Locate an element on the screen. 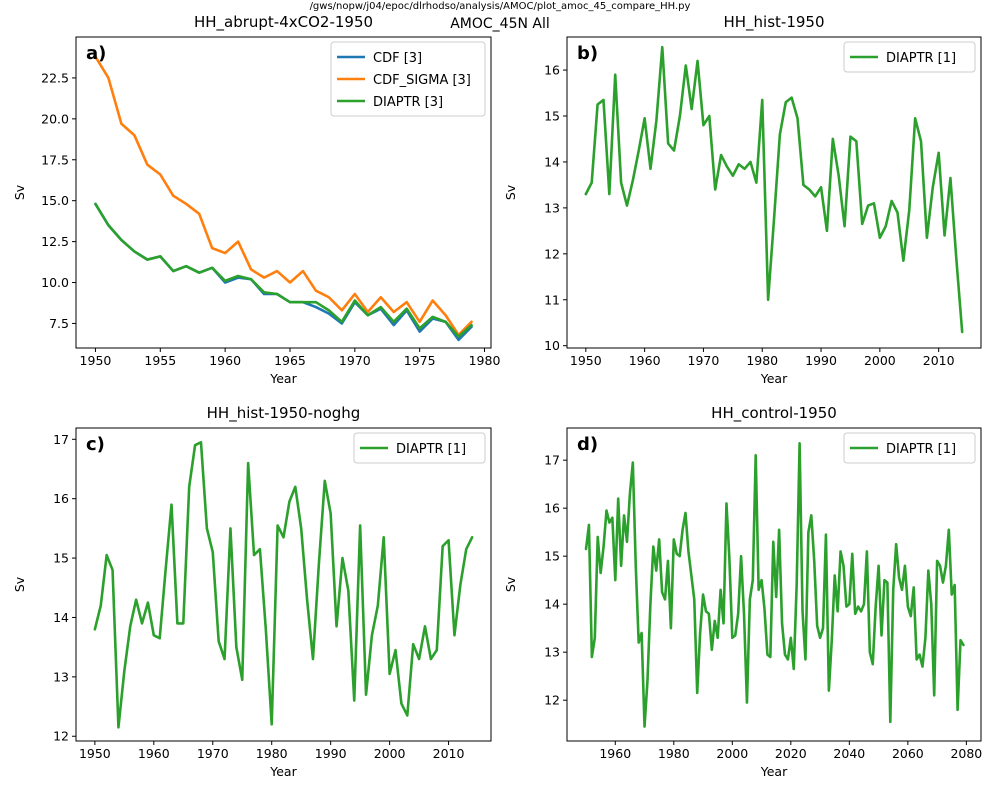 This screenshot has width=1000, height=800. panel-title: HH_hist-1950 is located at coordinates (773, 22).